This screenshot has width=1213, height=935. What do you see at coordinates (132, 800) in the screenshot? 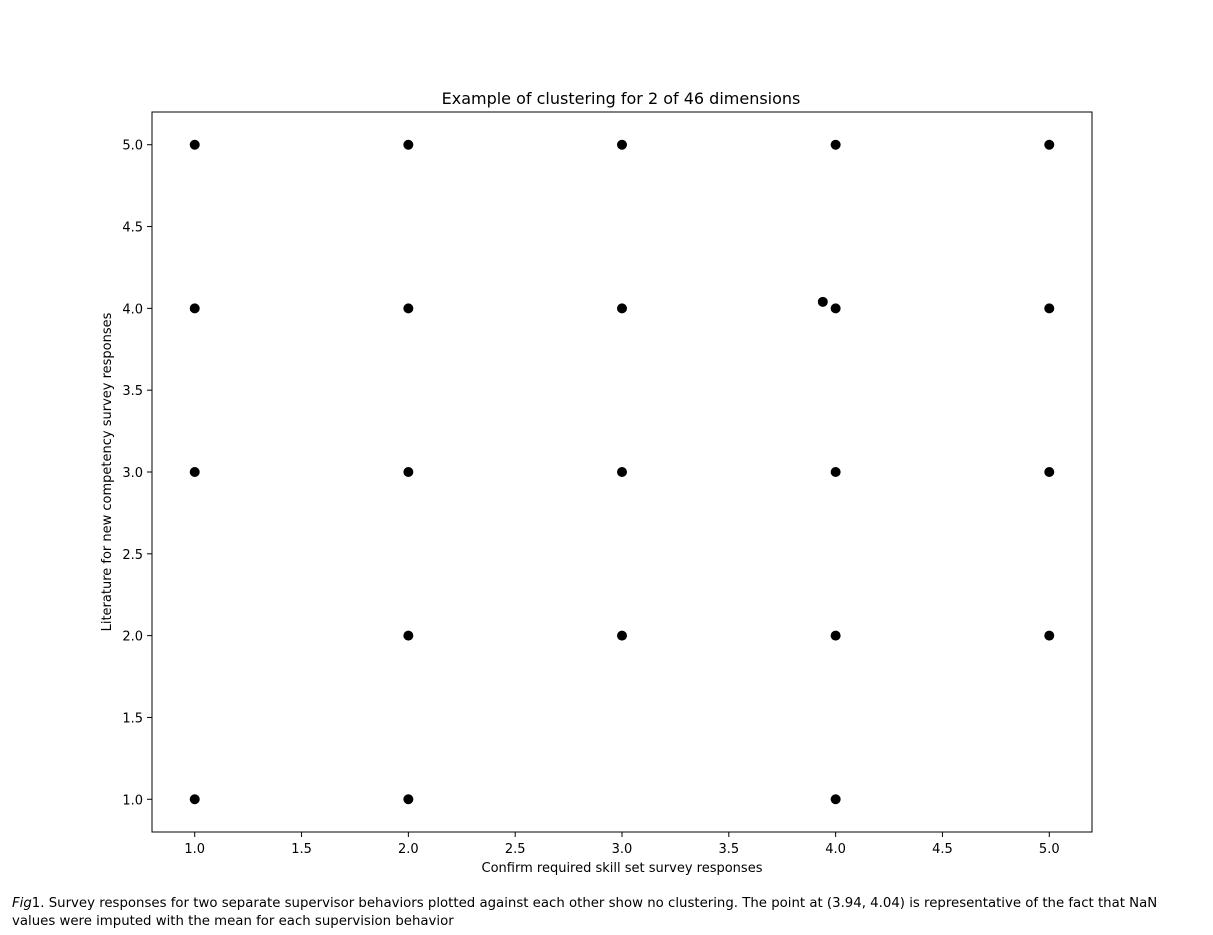
I see `y-tick-label-0: 1.0` at bounding box center [132, 800].